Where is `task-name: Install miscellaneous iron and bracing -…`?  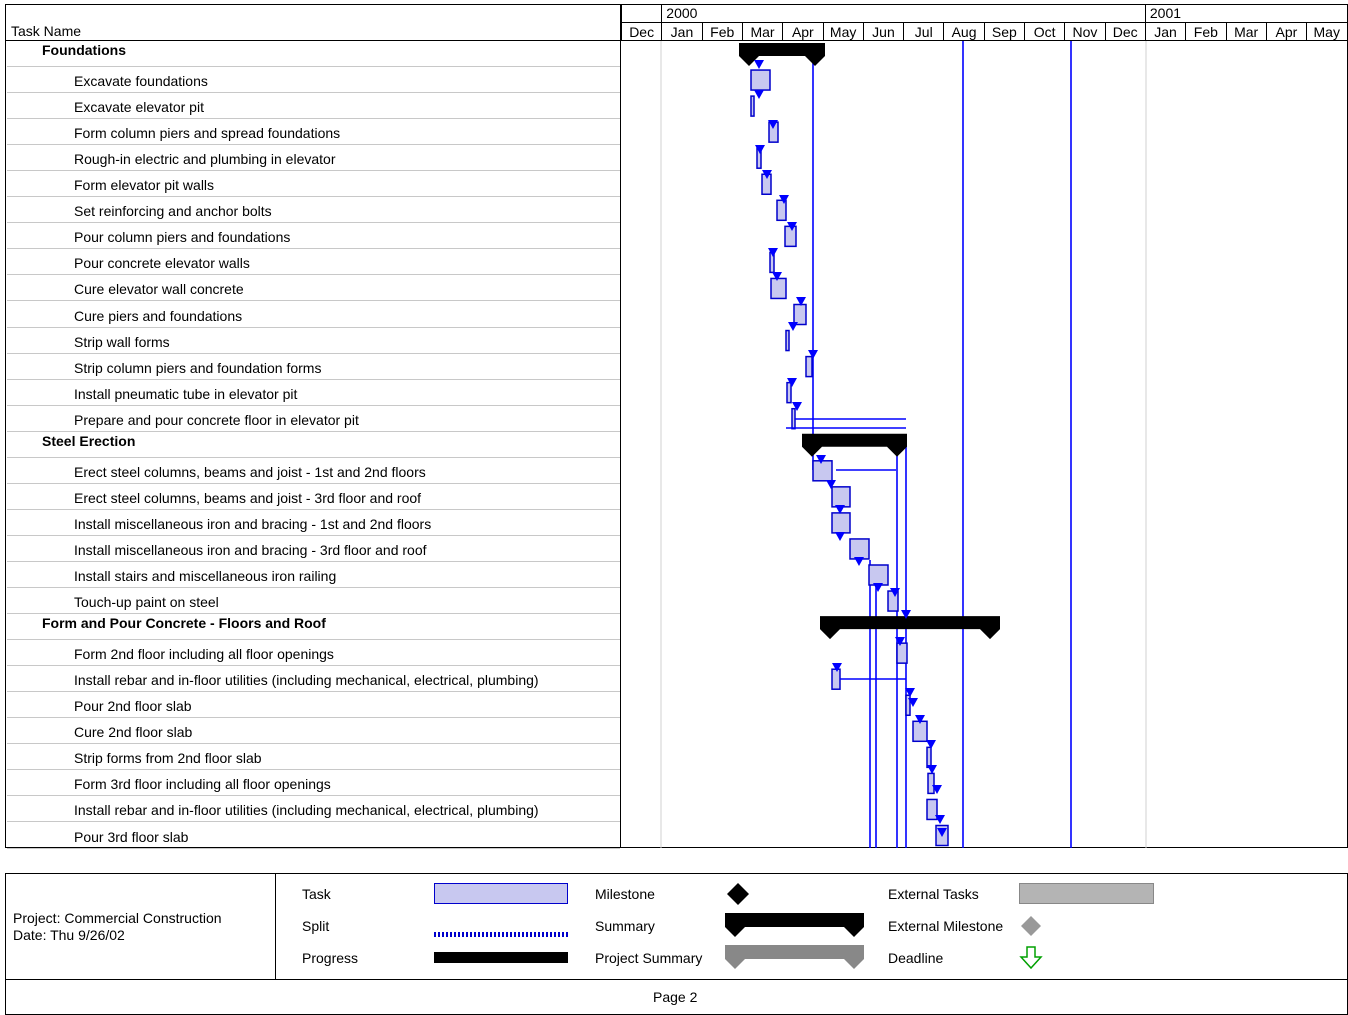 task-name: Install miscellaneous iron and bracing -… is located at coordinates (250, 549).